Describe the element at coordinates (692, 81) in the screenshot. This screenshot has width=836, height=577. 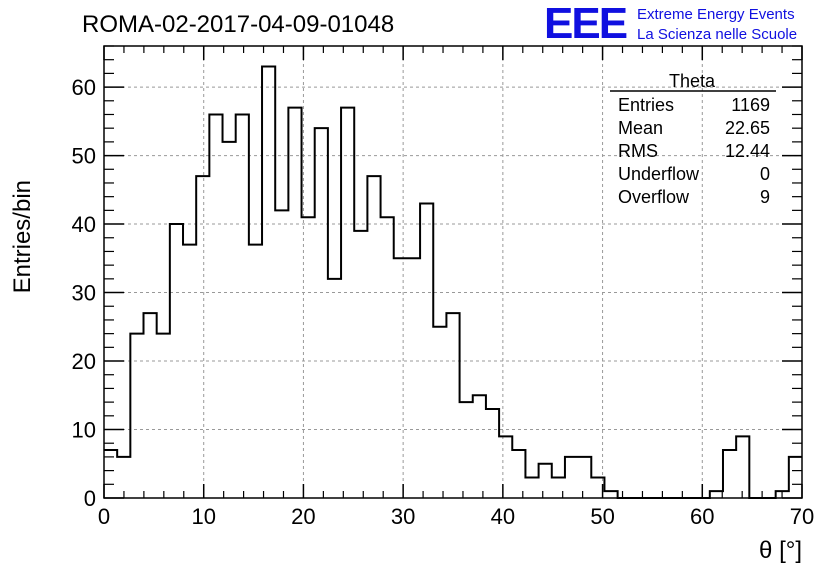
I see `stats-title: Theta` at that location.